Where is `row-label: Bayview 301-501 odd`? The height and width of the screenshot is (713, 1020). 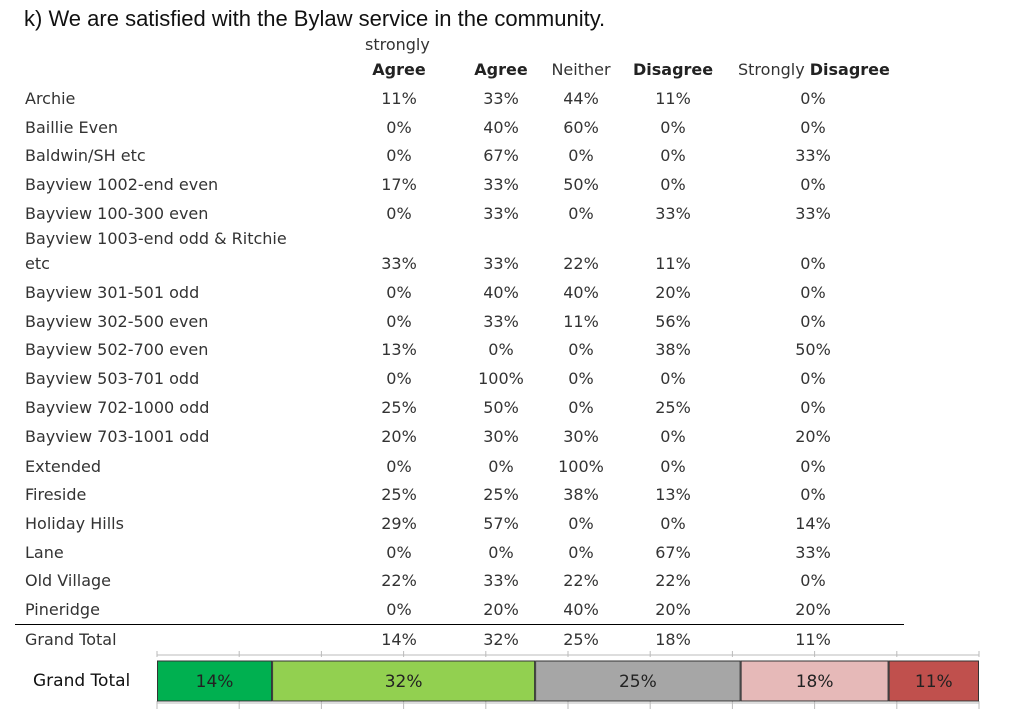 row-label: Bayview 301-501 odd is located at coordinates (112, 292).